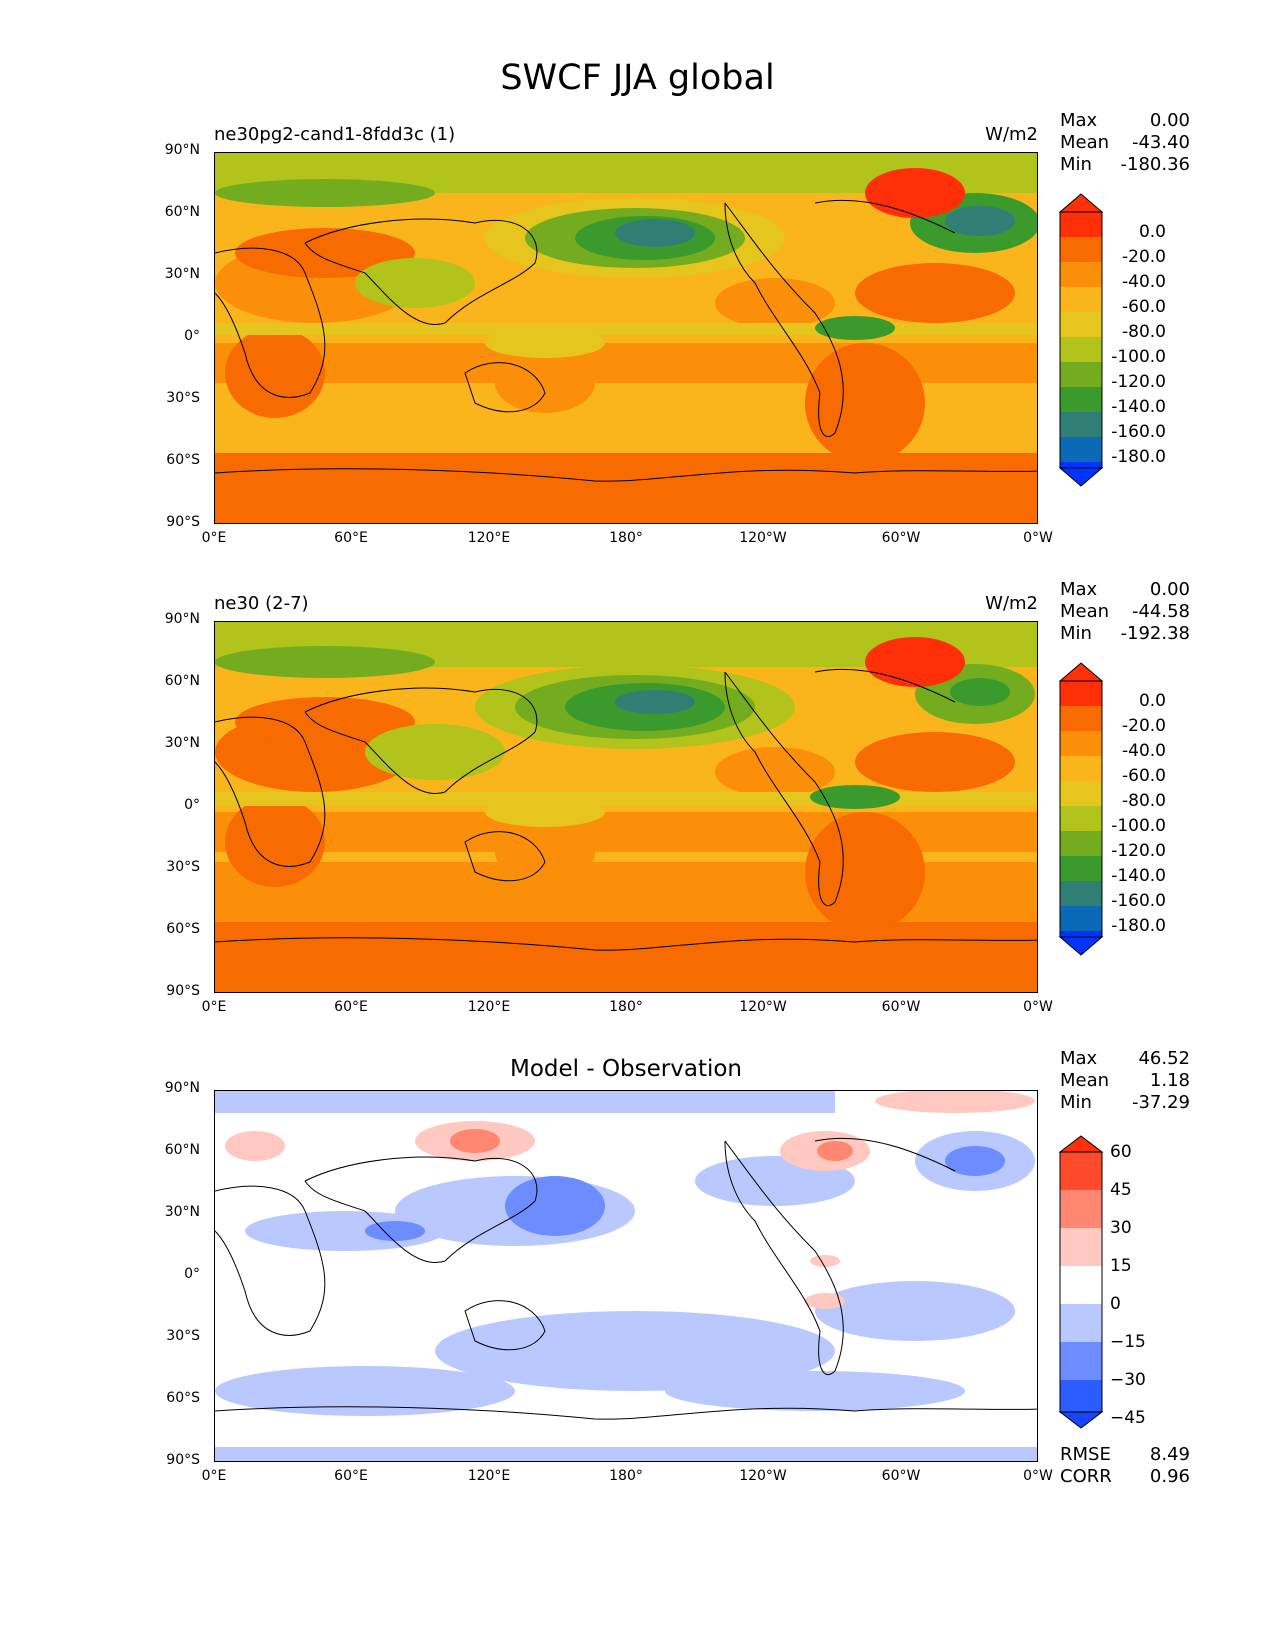 The width and height of the screenshot is (1275, 1650). What do you see at coordinates (1164, 1058) in the screenshot?
I see `stat-value: 46.52` at bounding box center [1164, 1058].